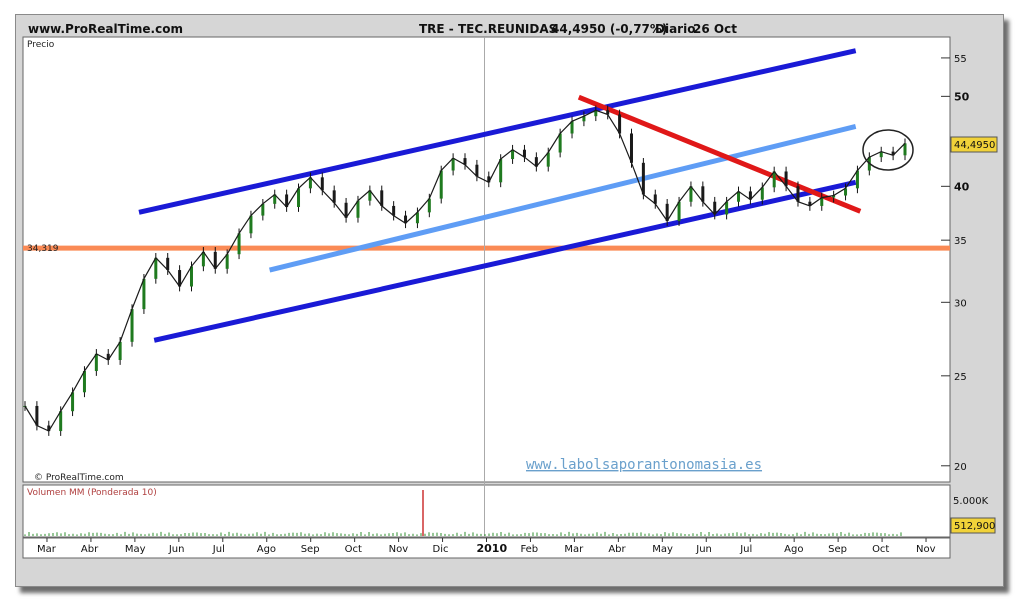 Image resolution: width=1020 pixels, height=600 pixels. Describe the element at coordinates (960, 241) in the screenshot. I see `y-tick-label: 35` at that location.